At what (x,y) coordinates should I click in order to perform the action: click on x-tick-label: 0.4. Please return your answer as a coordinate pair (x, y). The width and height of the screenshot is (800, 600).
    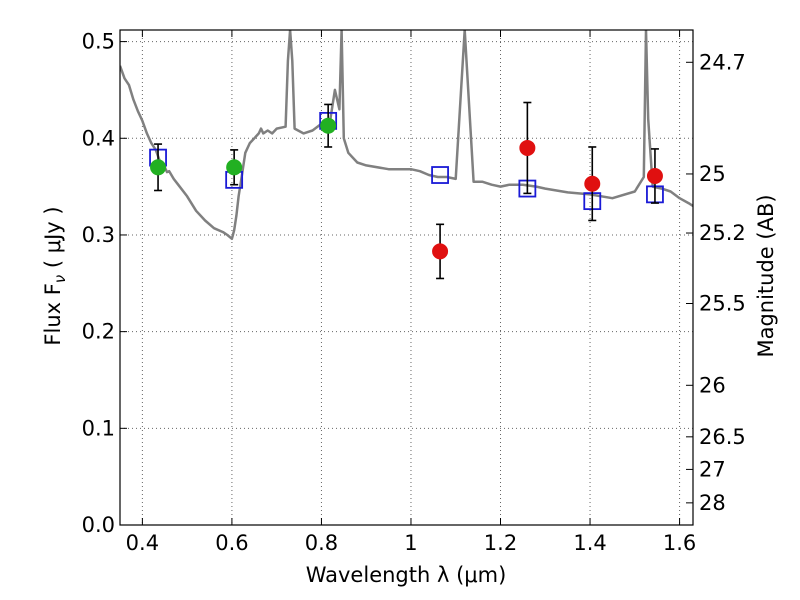
    Looking at the image, I should click on (142, 543).